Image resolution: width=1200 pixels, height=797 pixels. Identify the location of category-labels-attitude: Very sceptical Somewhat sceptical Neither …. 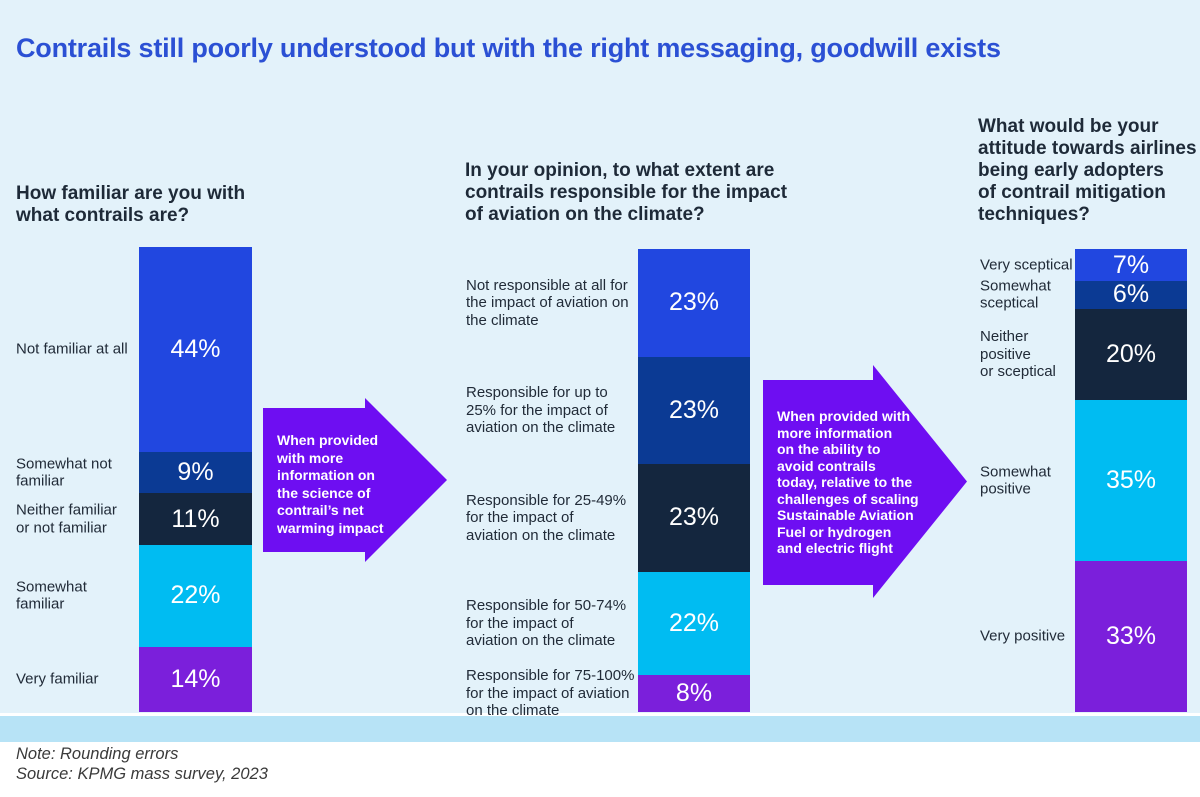
(1027, 480).